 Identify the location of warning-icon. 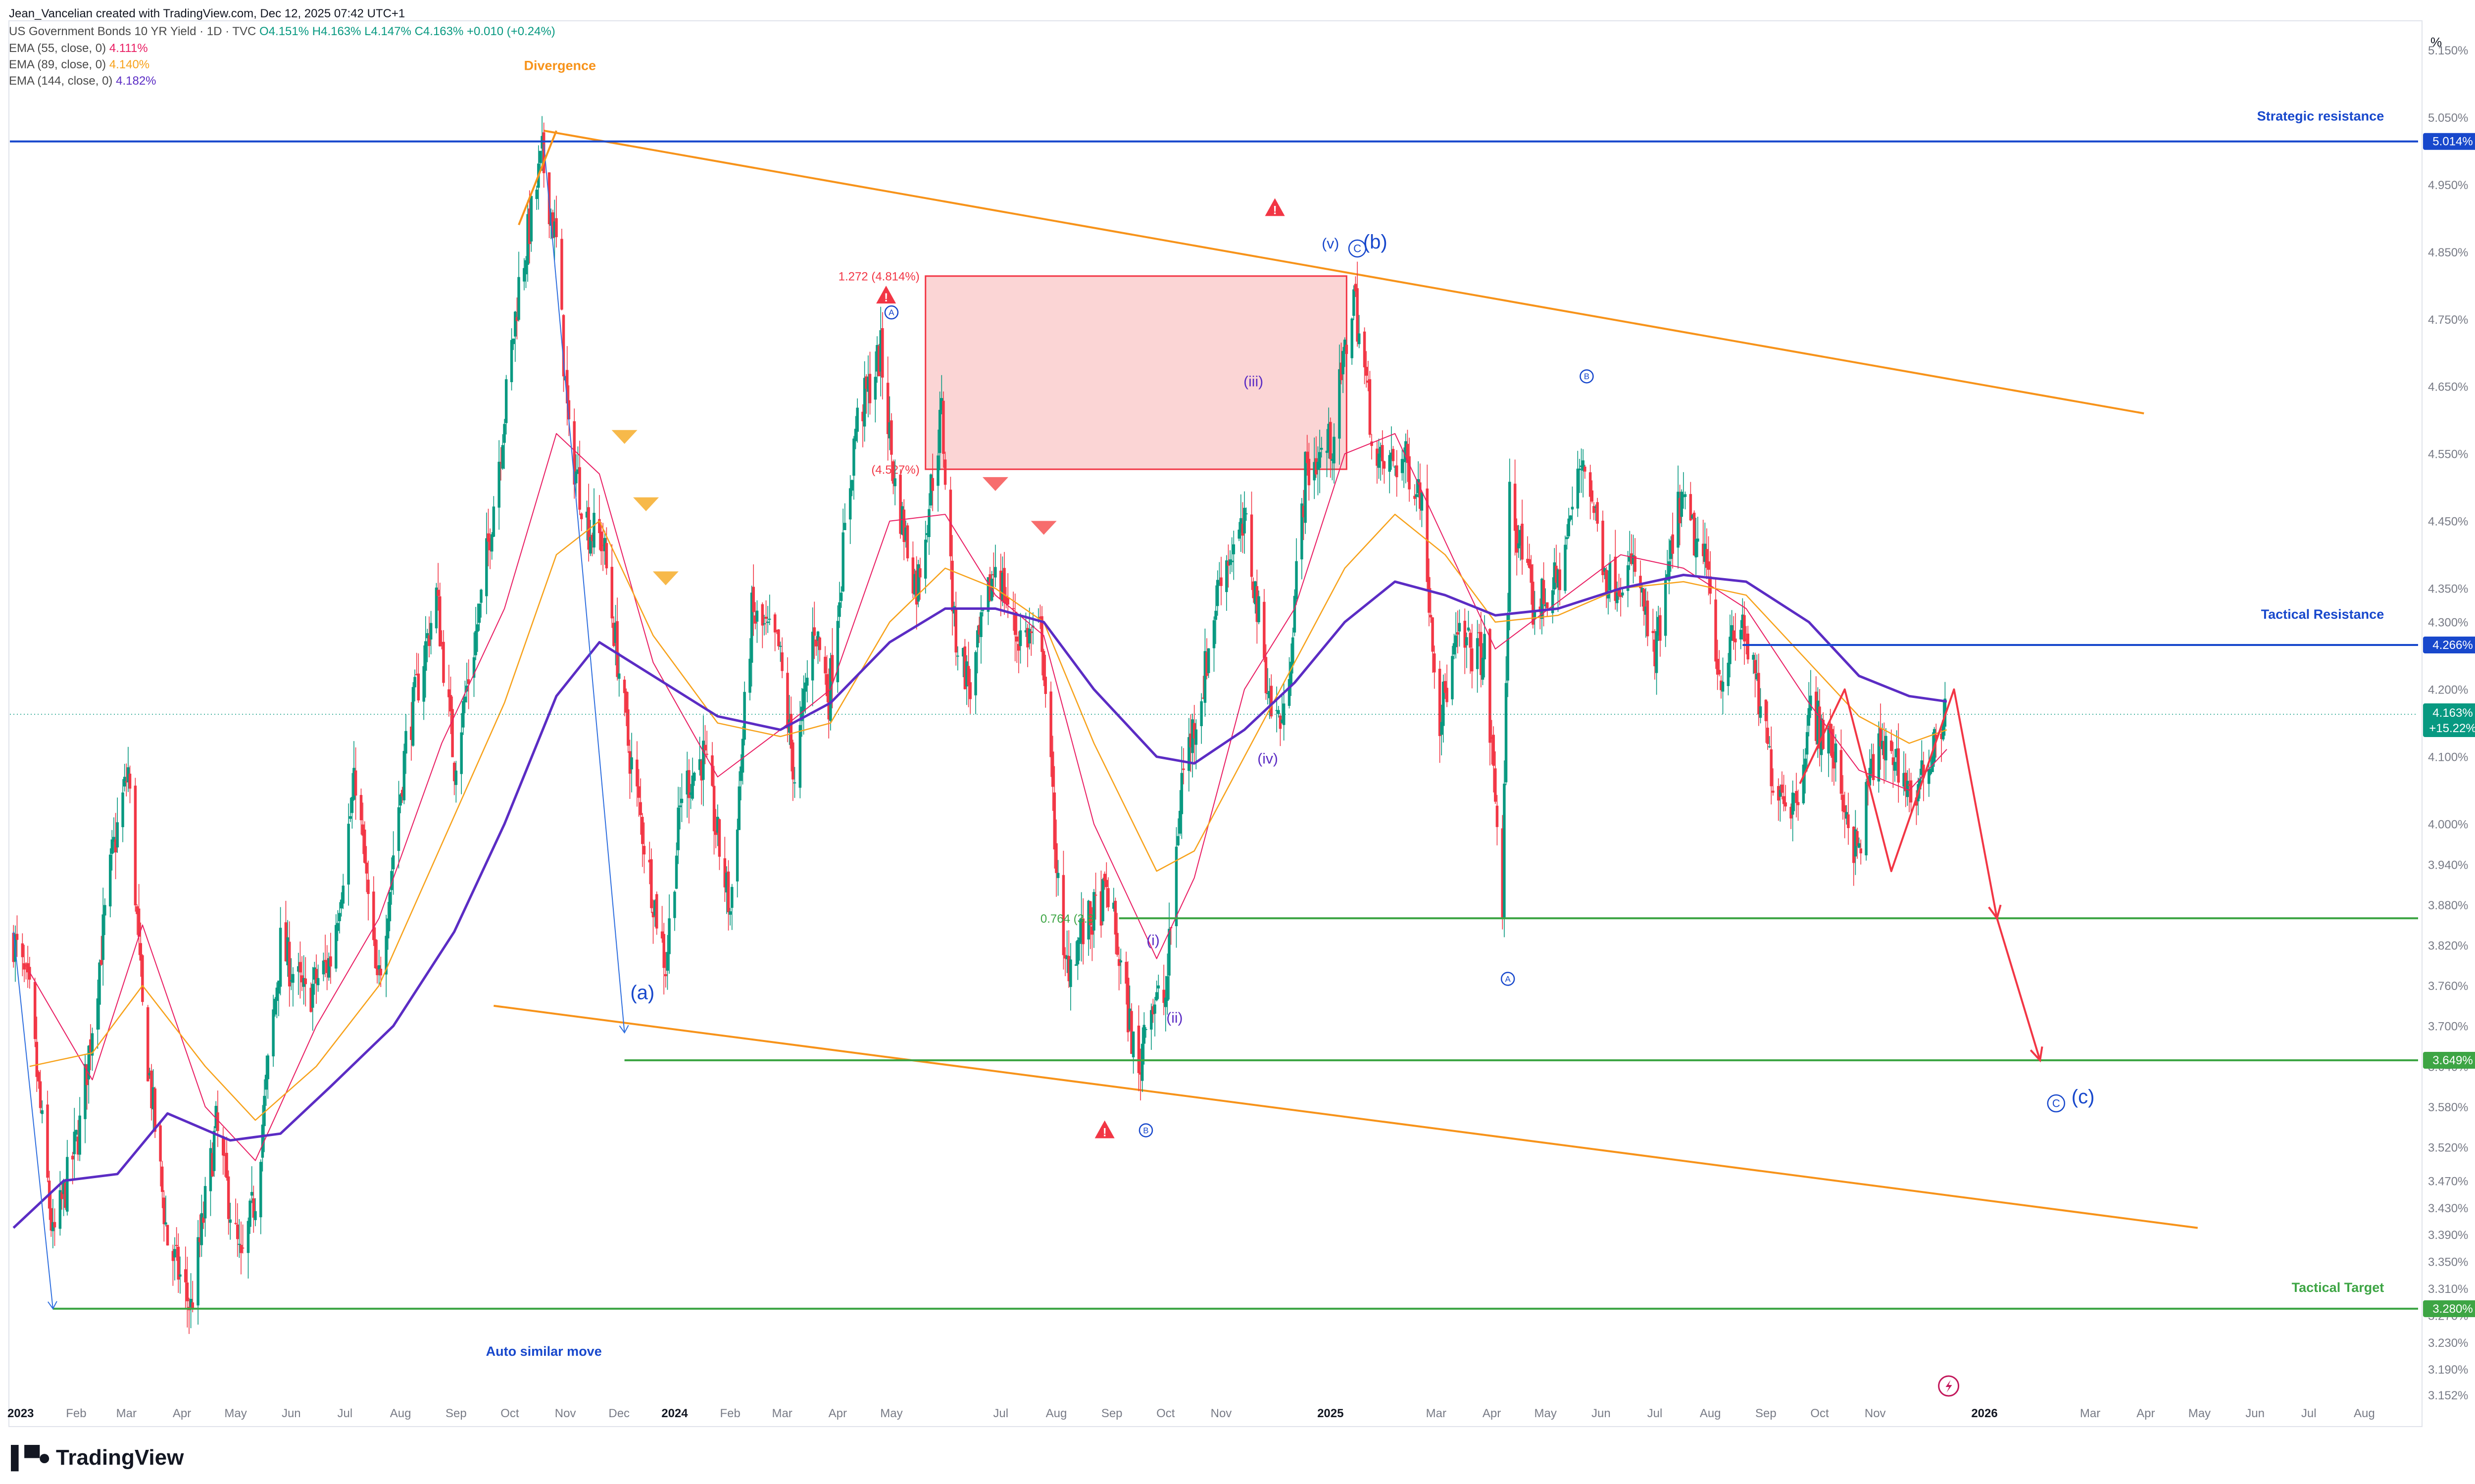
(1105, 1129).